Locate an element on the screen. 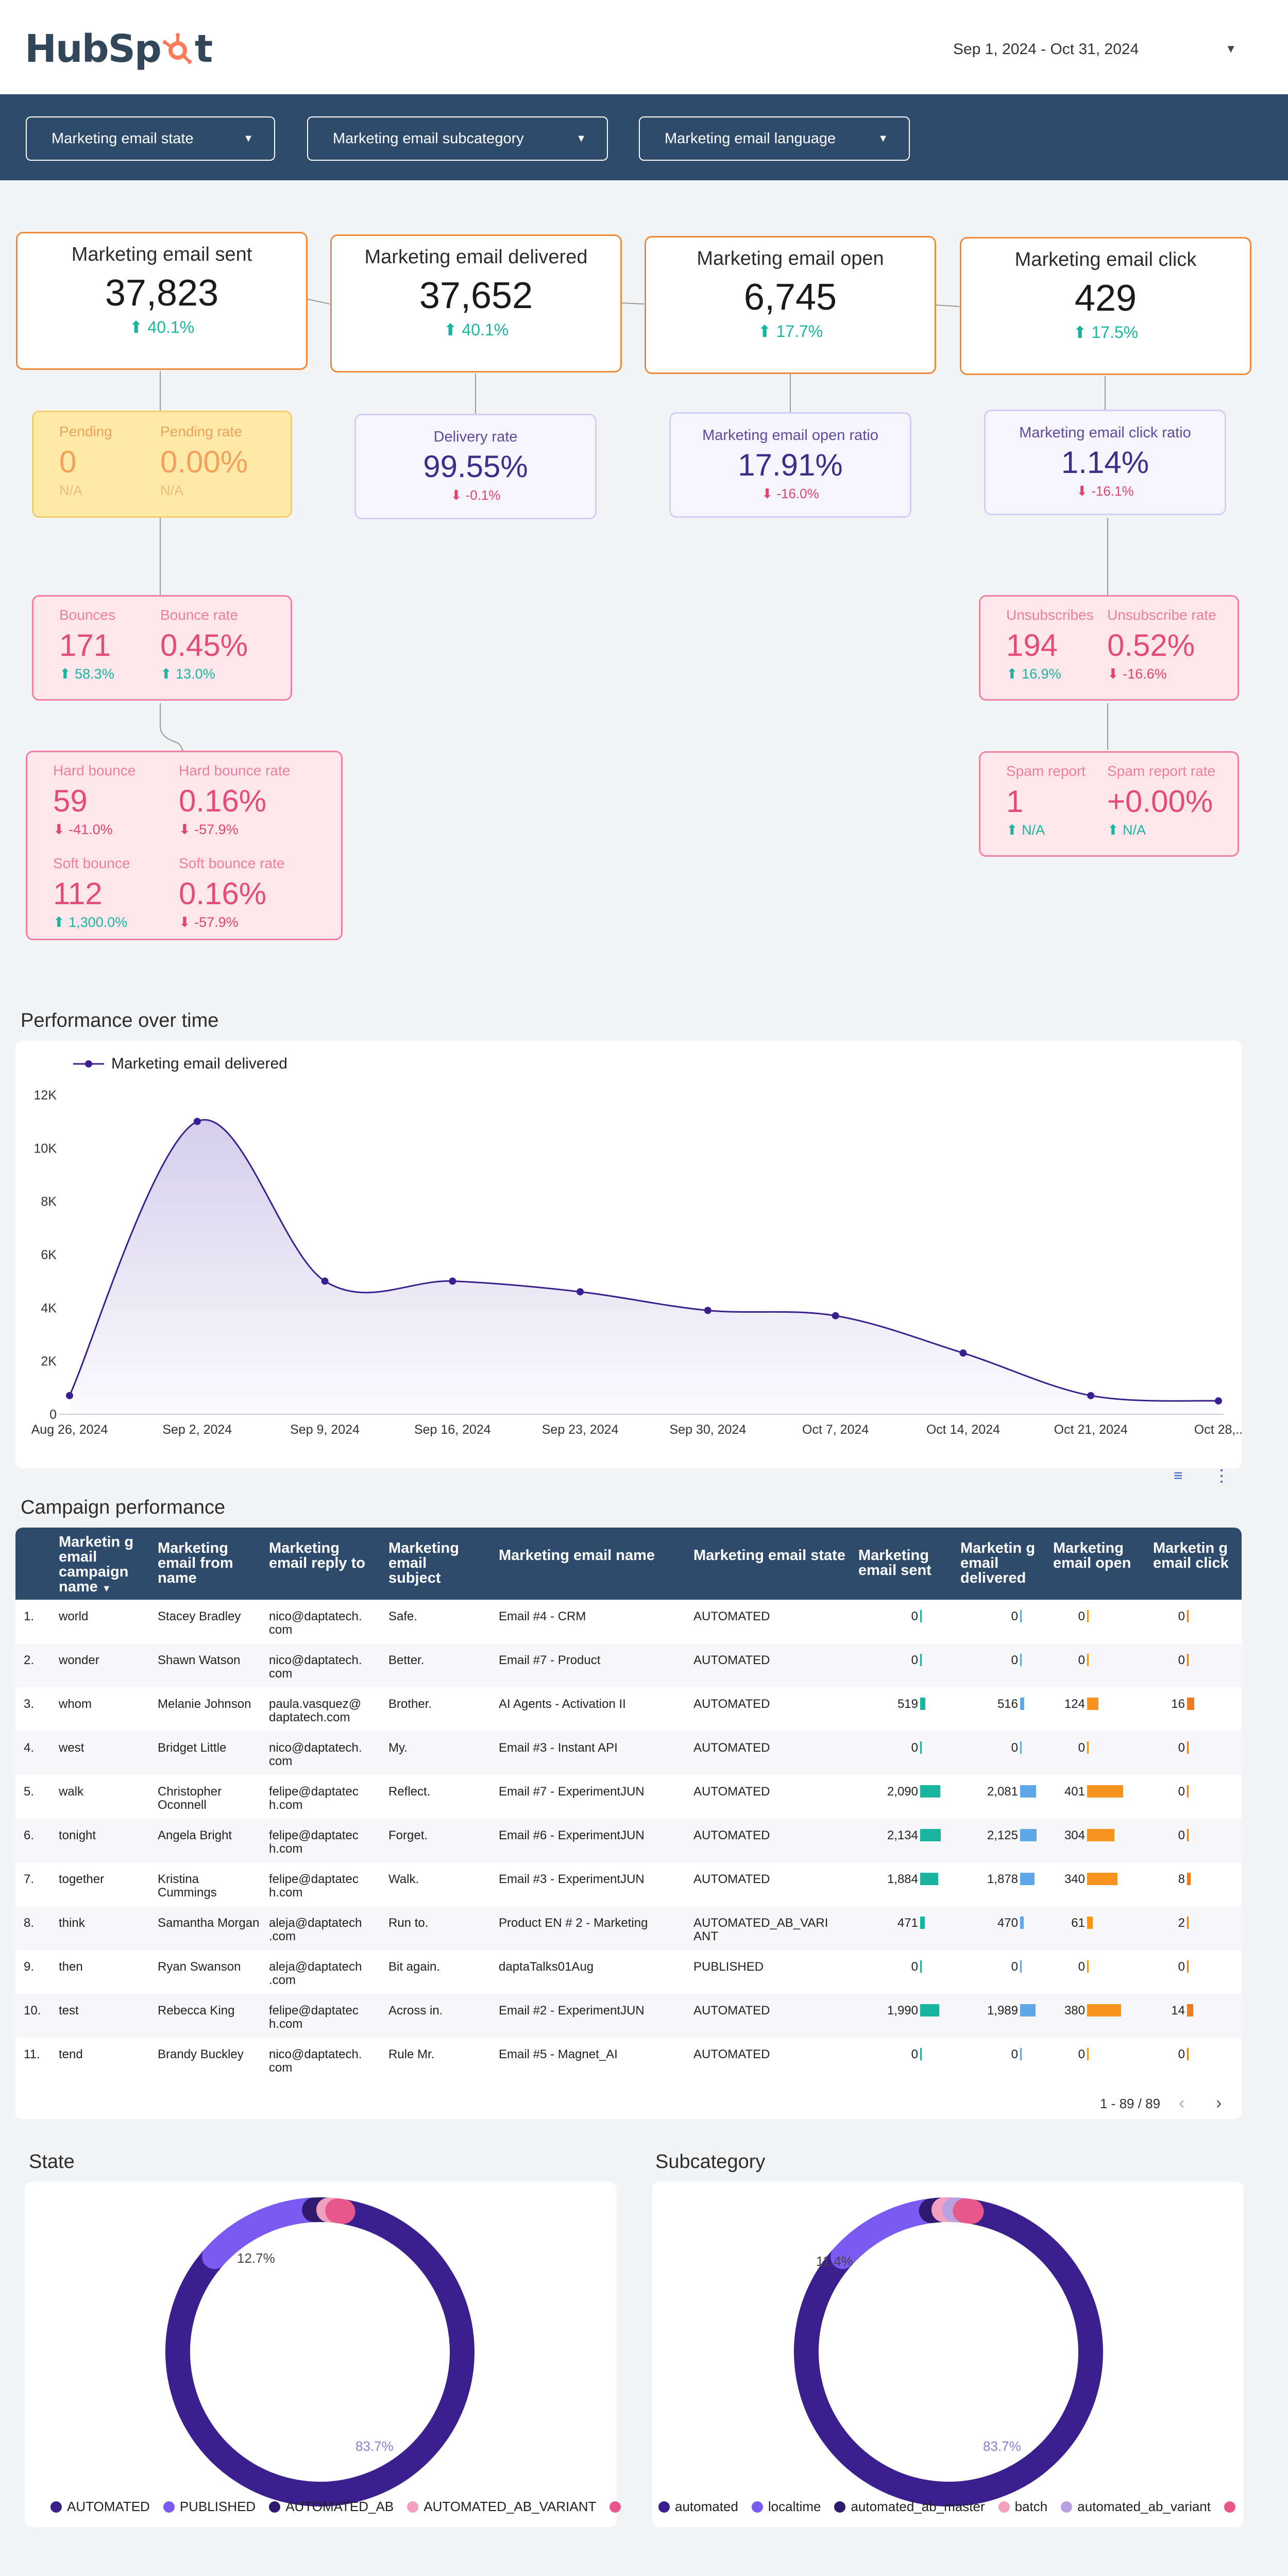  header-sent: Marketing email sent is located at coordinates (894, 1563).